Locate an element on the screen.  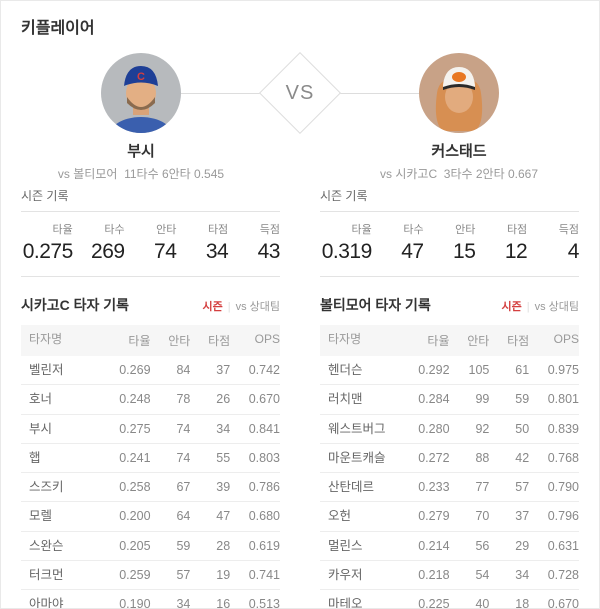
stat-label: 득점 is located at coordinates (568, 230).